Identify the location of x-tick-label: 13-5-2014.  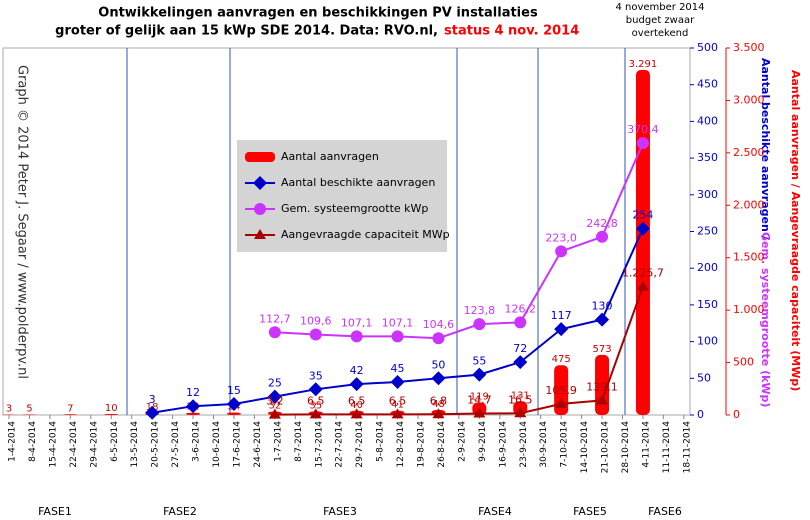
(135, 444).